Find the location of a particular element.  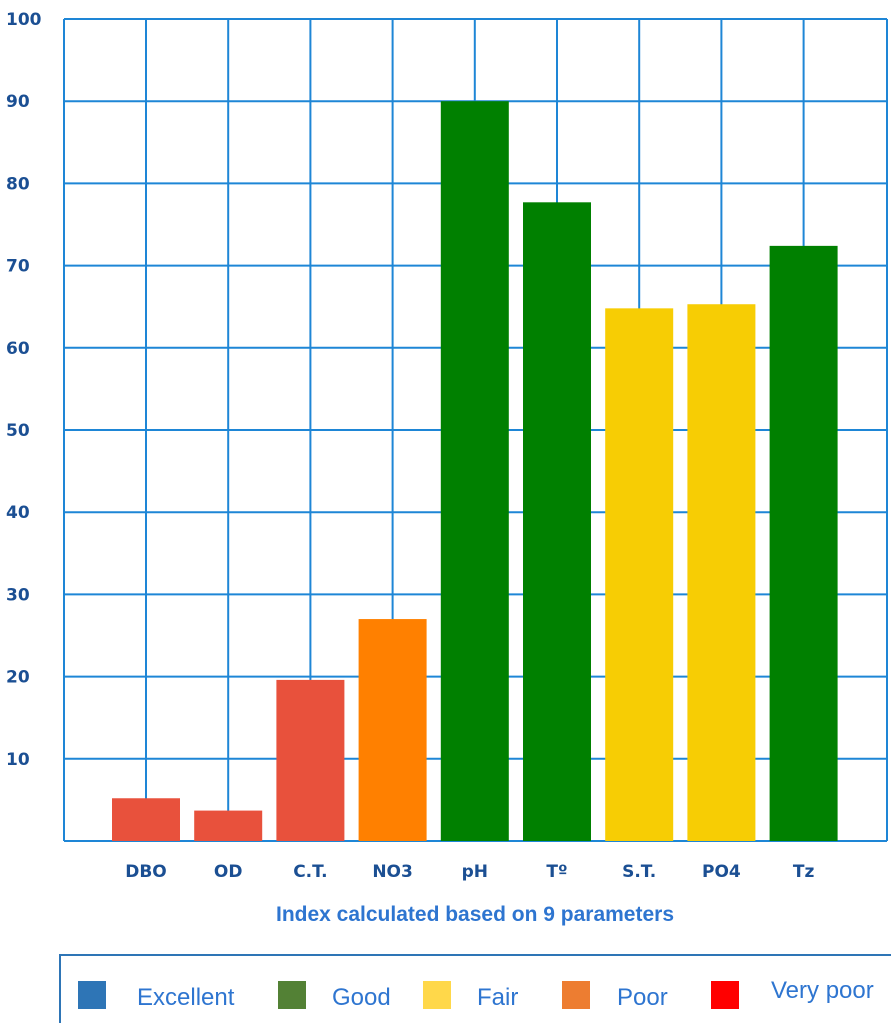

bar-od is located at coordinates (228, 825).